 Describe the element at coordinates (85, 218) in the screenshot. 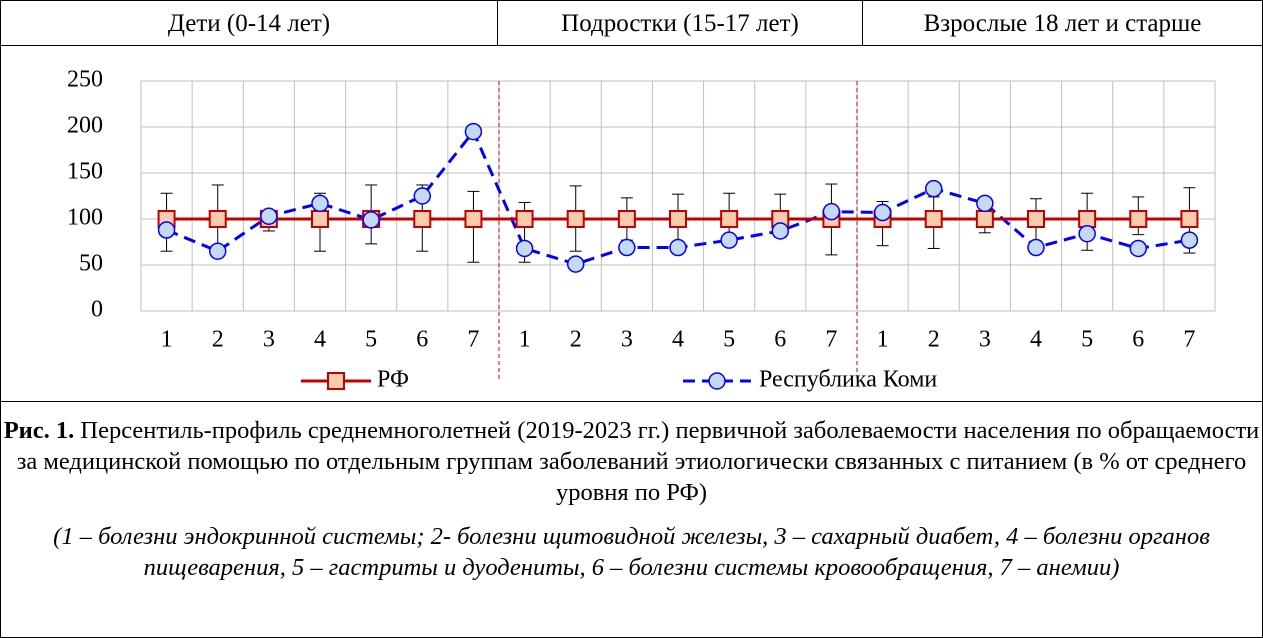

I see `y-tick-label: 100` at that location.